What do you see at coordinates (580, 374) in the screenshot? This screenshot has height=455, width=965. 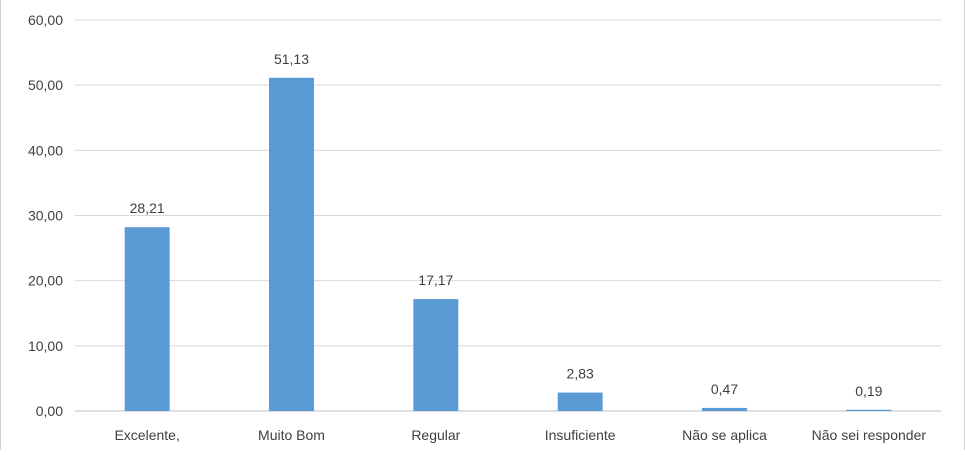 I see `bar-value-label: 2,83` at bounding box center [580, 374].